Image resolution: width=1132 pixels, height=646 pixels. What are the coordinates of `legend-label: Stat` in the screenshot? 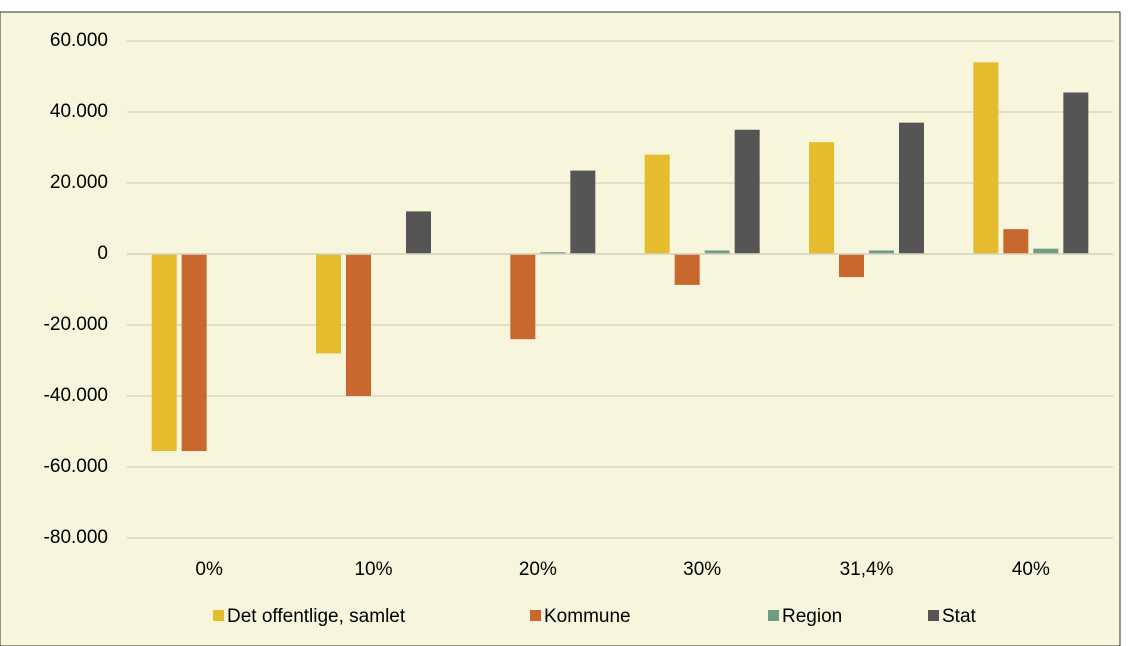 It's located at (959, 616).